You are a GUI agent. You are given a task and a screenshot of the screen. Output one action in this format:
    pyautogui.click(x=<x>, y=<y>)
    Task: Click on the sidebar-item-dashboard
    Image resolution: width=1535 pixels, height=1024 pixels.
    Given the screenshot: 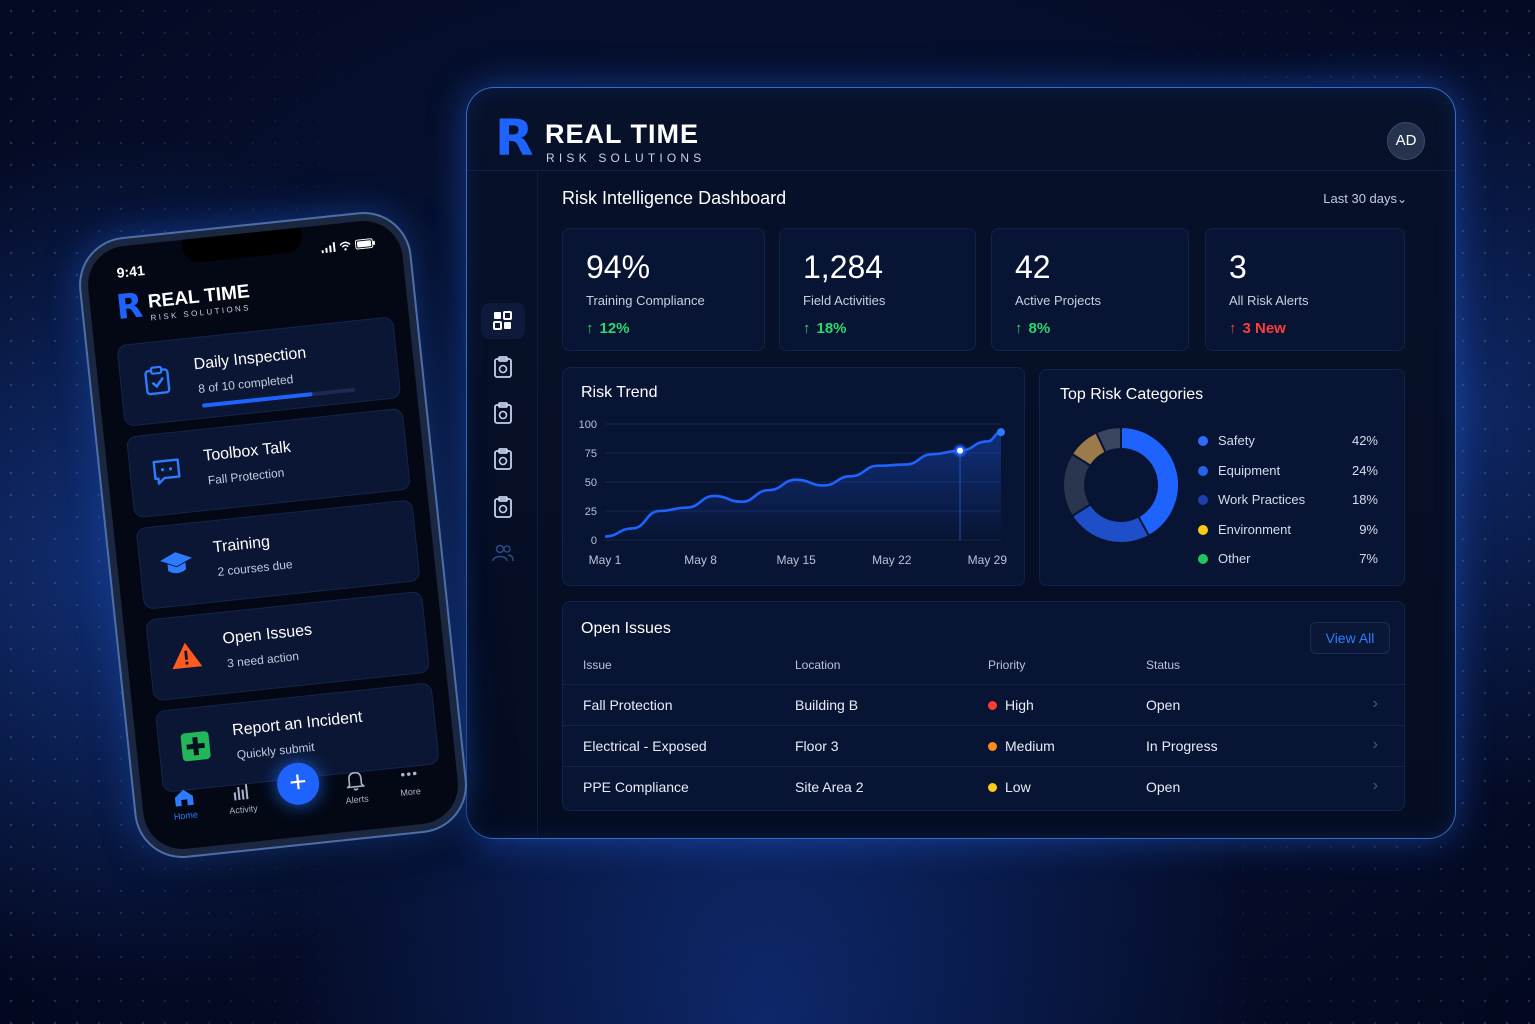 What is the action you would take?
    pyautogui.click(x=503, y=321)
    